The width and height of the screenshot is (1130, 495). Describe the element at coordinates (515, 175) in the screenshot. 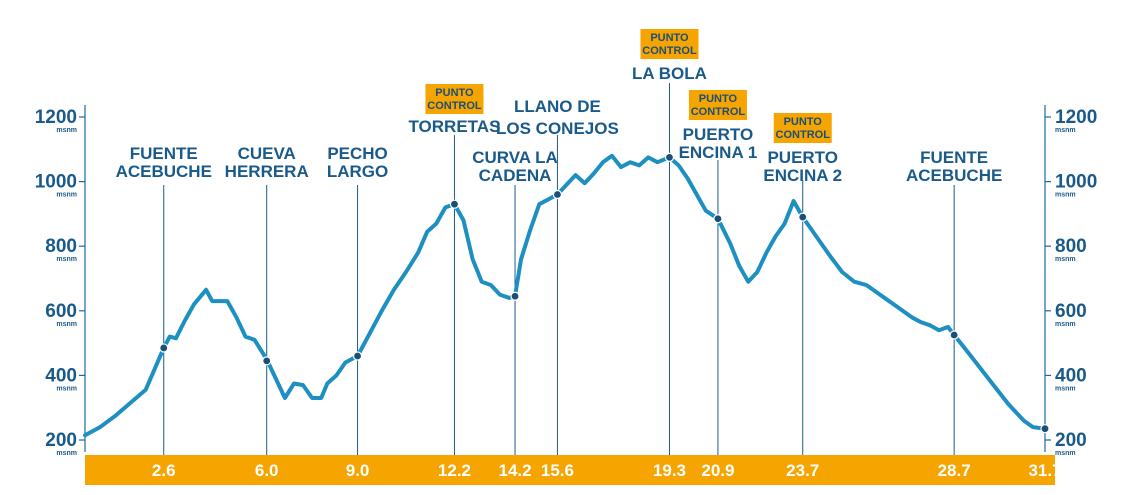

I see `waypoint-name: CADENA` at that location.